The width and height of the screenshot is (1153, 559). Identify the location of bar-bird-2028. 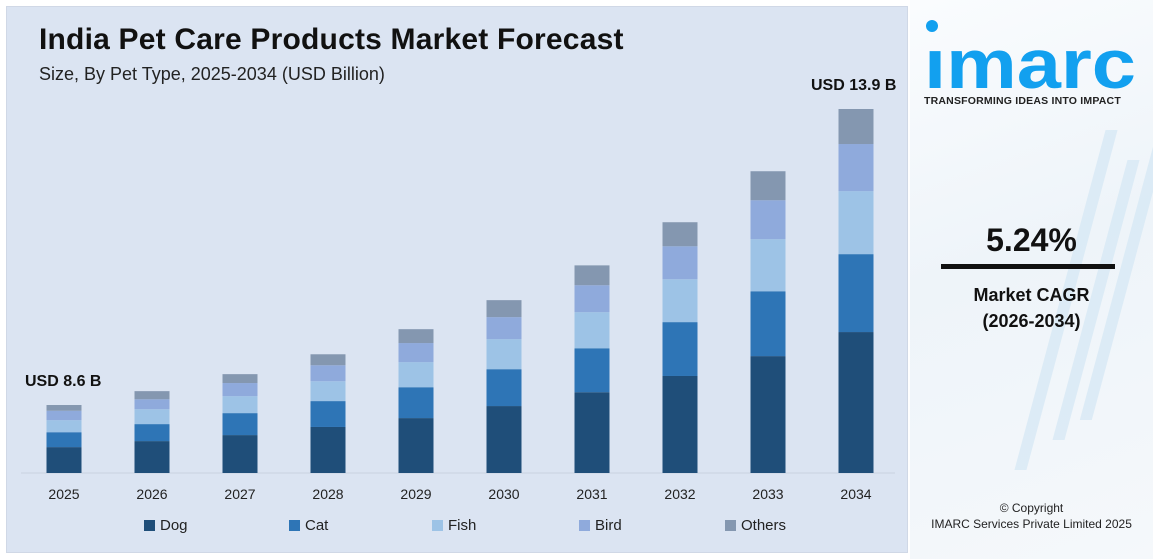
(328, 373).